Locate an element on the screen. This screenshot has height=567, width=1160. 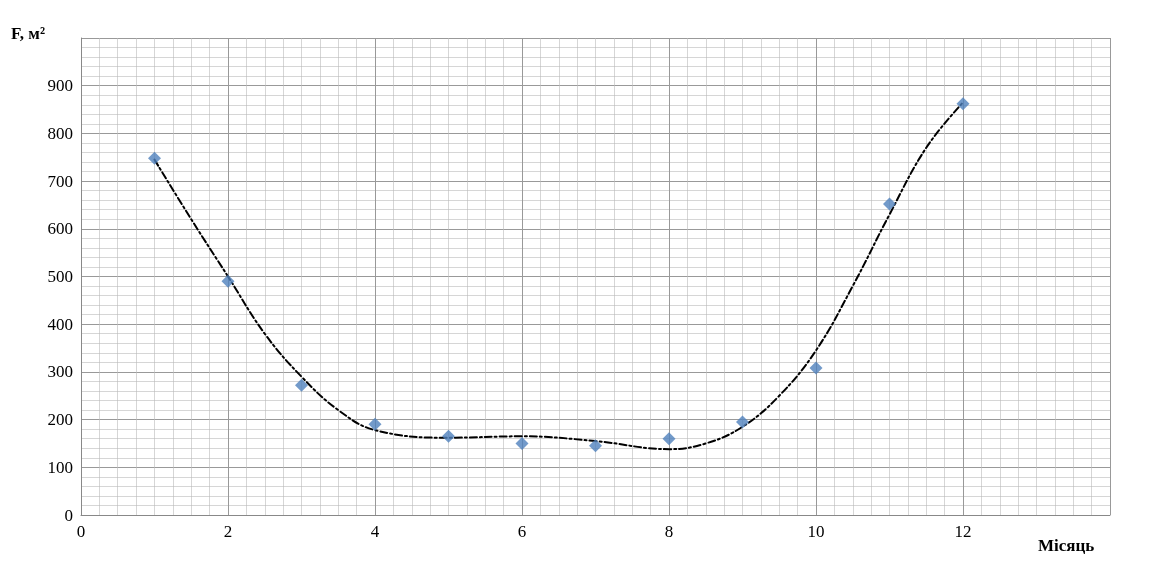
y-tick-label: 200 is located at coordinates (60, 420).